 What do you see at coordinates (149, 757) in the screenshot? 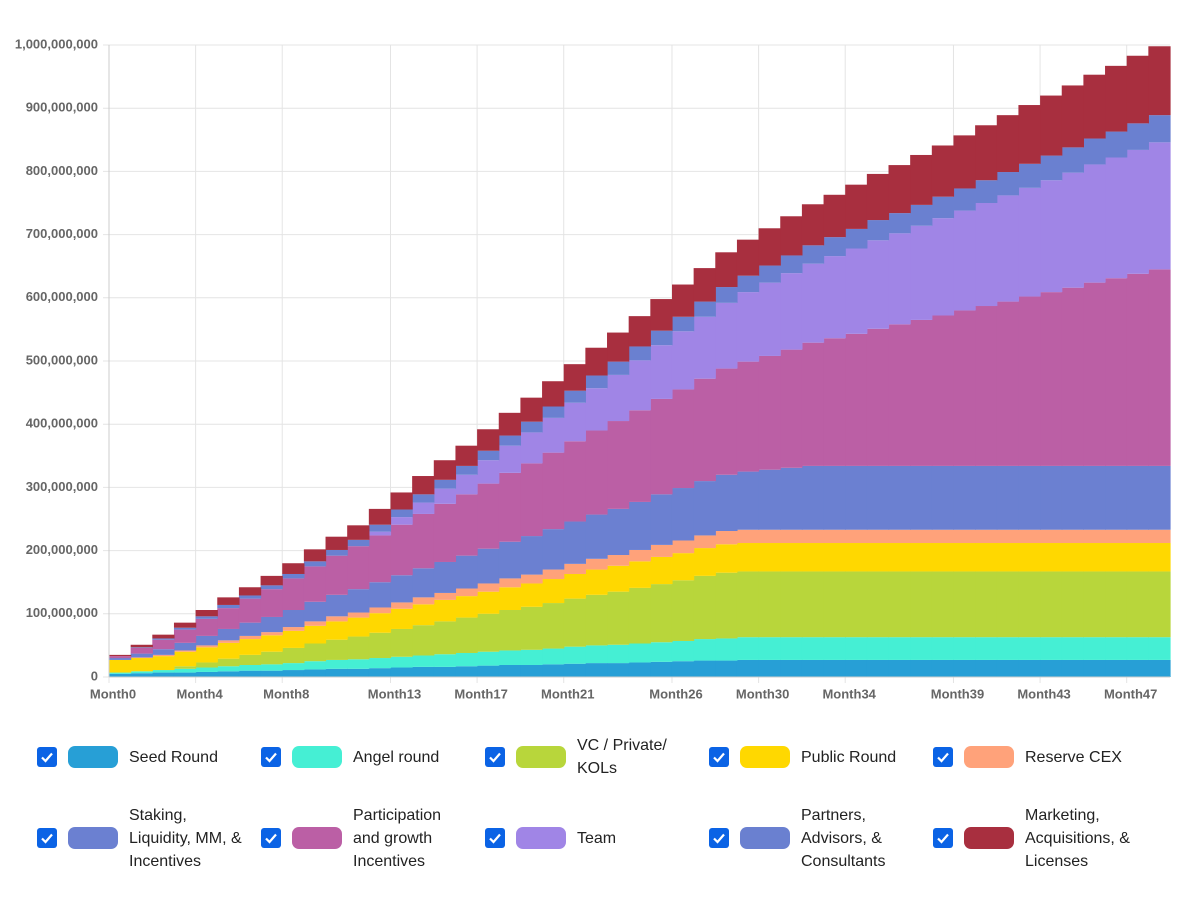
I see `legend-item: Seed Round` at bounding box center [149, 757].